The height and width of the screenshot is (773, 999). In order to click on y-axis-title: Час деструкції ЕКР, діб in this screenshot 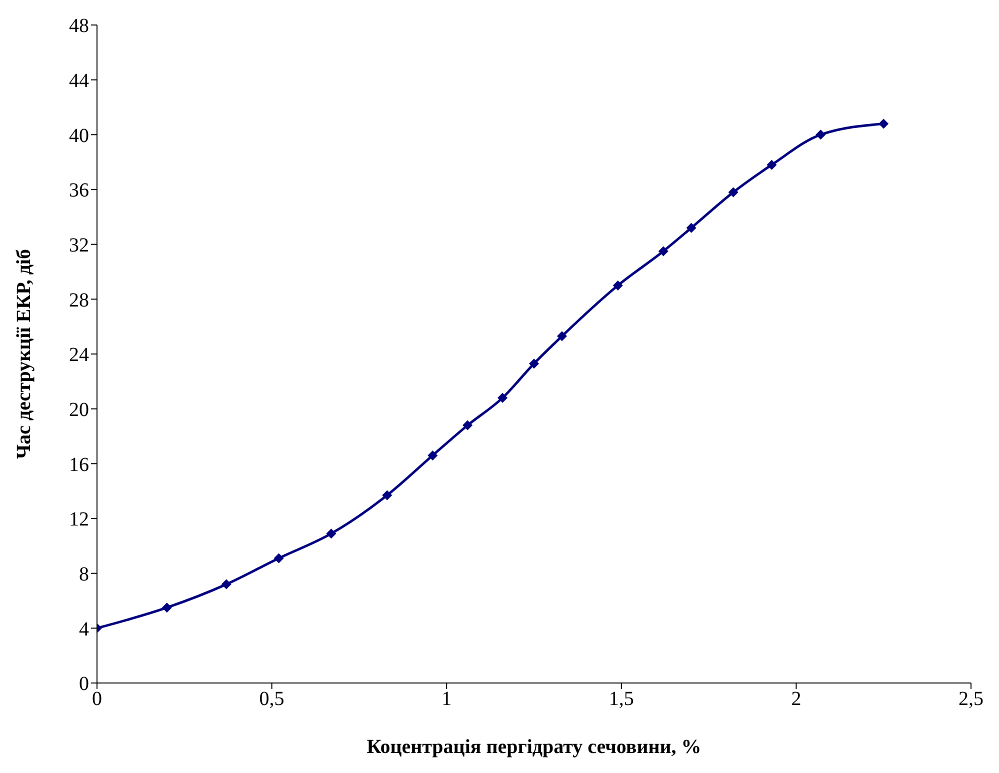, I will do `click(24, 354)`.